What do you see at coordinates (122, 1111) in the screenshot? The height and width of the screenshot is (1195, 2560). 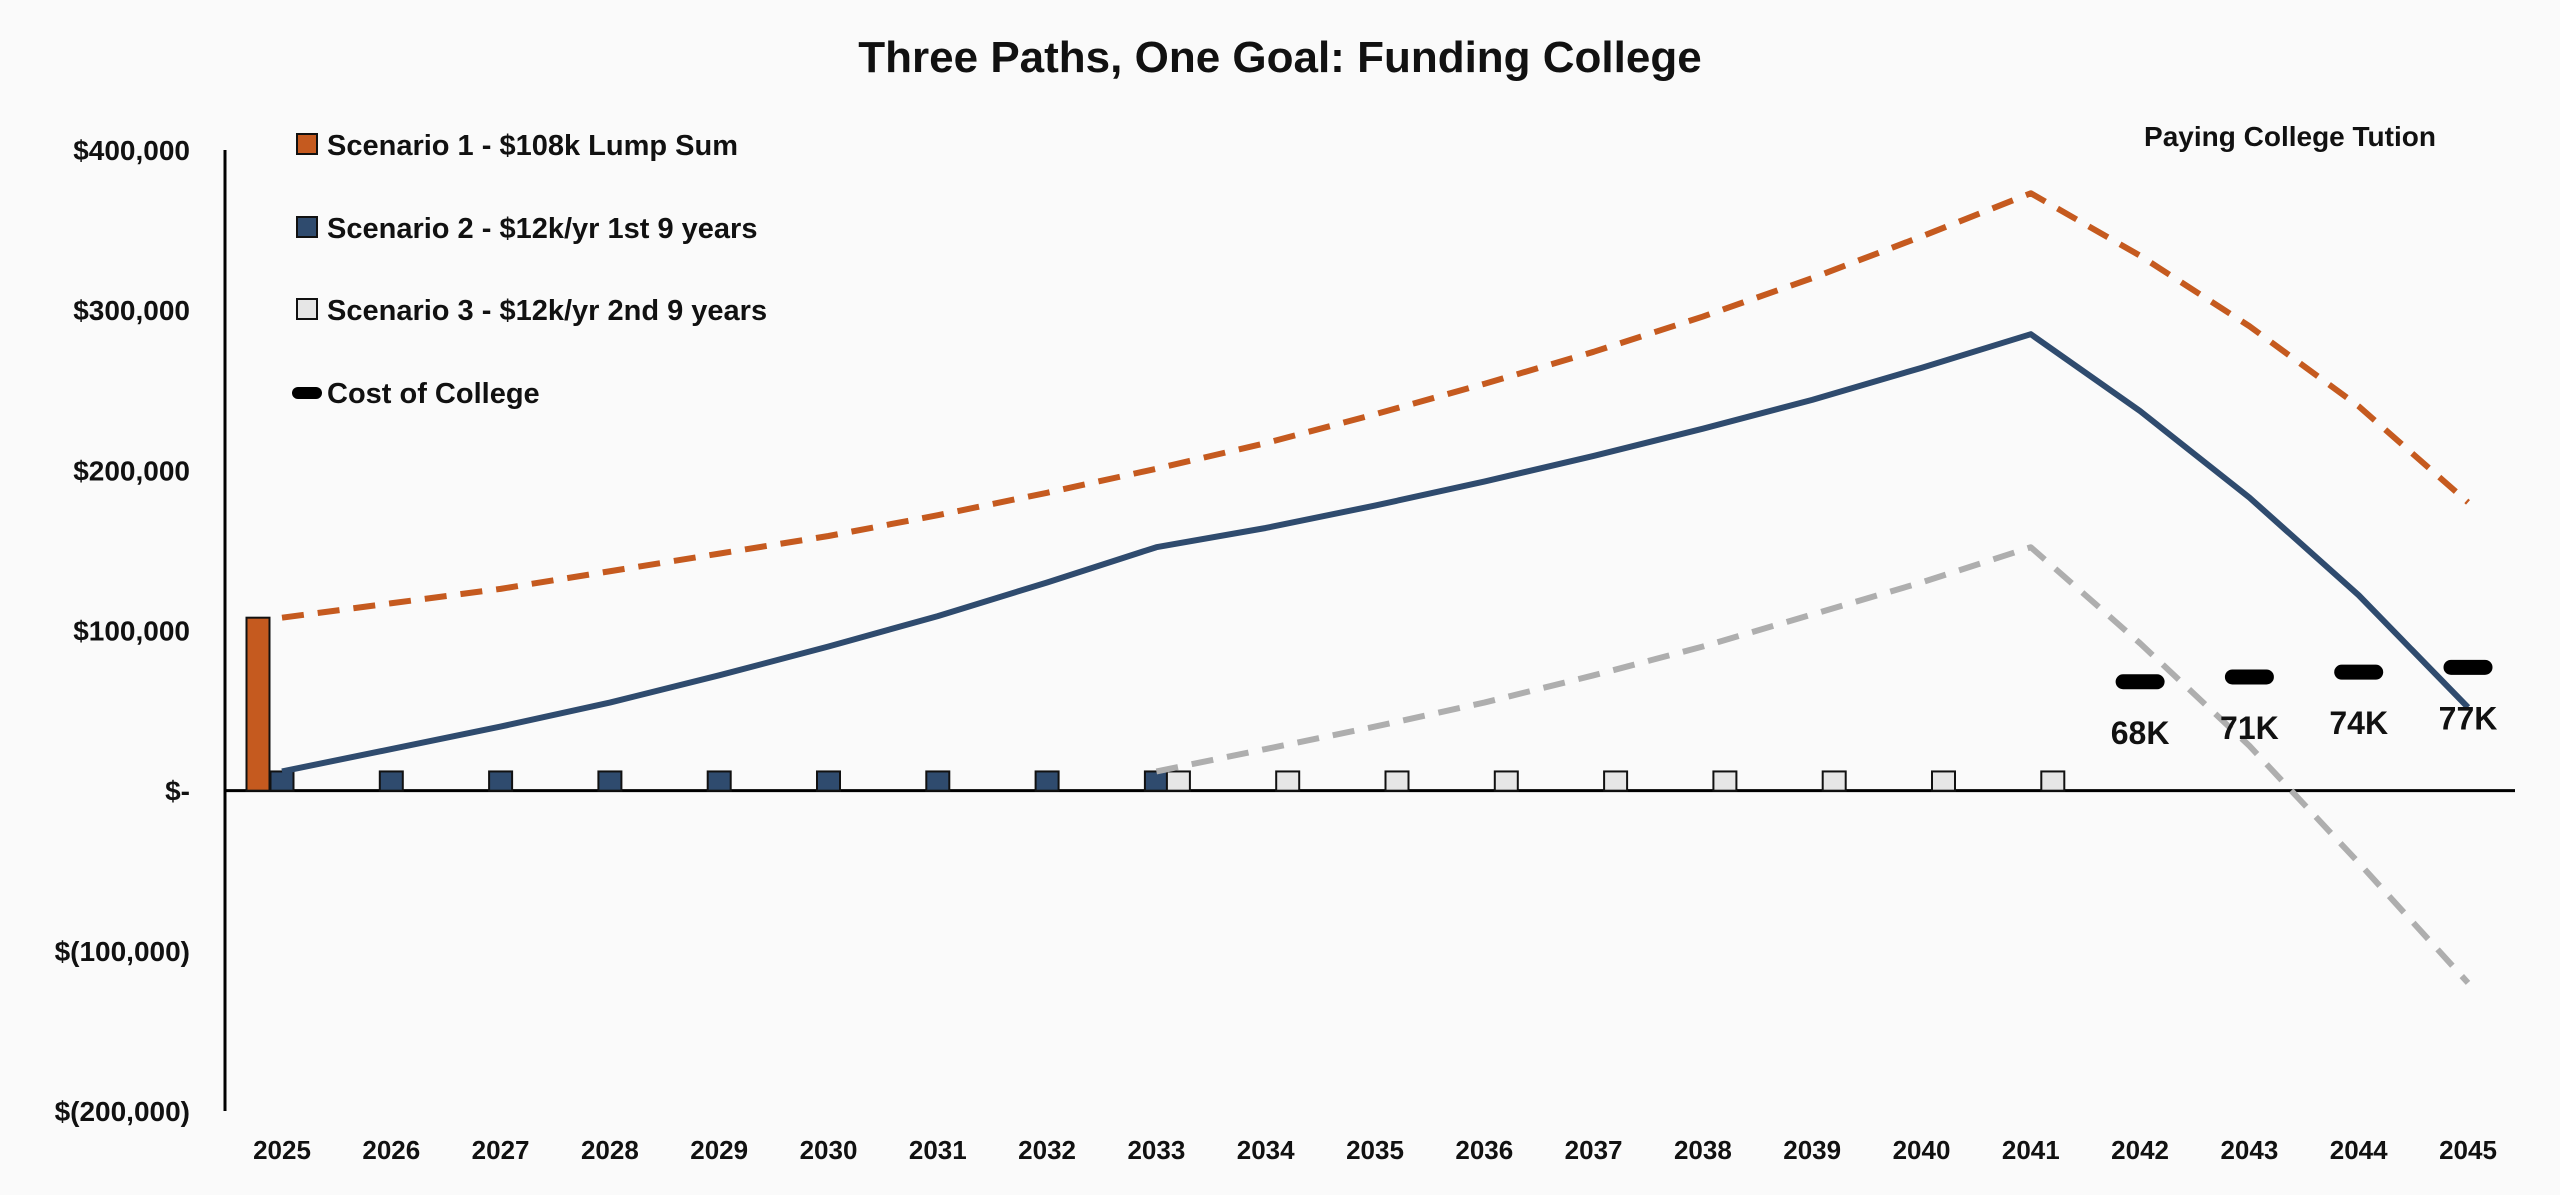 I see `y-tick-label: $(200,000)` at bounding box center [122, 1111].